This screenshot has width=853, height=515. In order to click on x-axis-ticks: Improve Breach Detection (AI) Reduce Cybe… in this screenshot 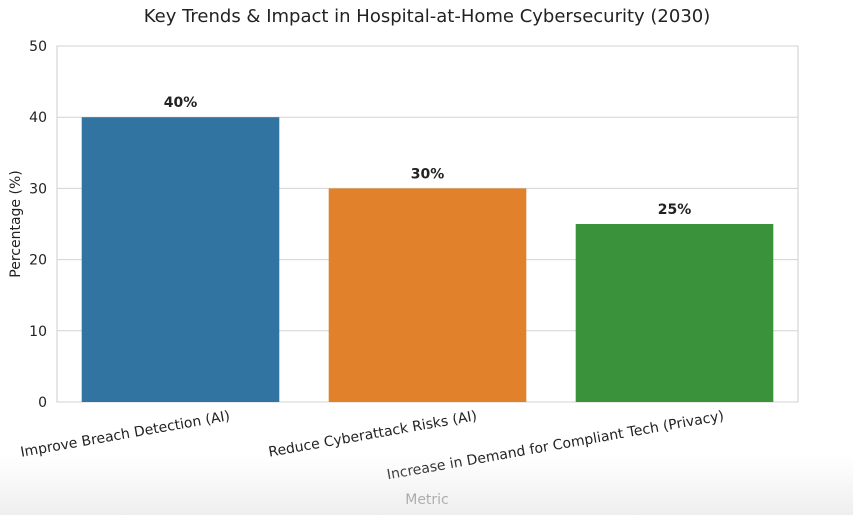, I will do `click(372, 445)`.